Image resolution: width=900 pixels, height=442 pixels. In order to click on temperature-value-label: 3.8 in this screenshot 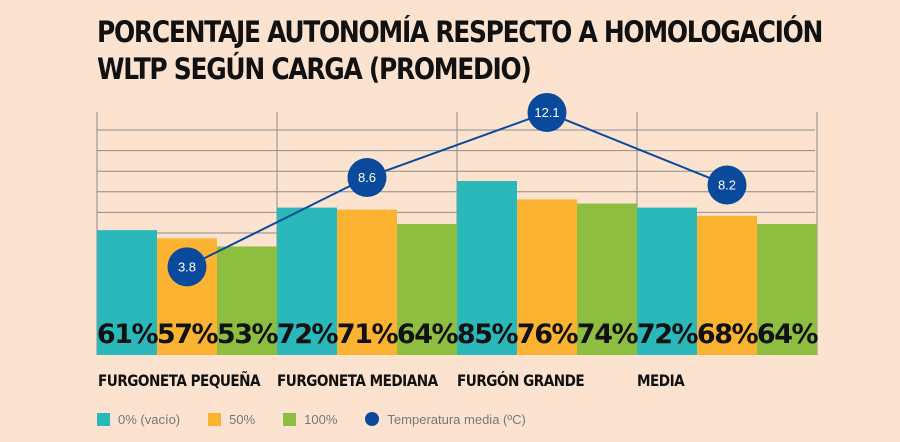, I will do `click(187, 266)`.